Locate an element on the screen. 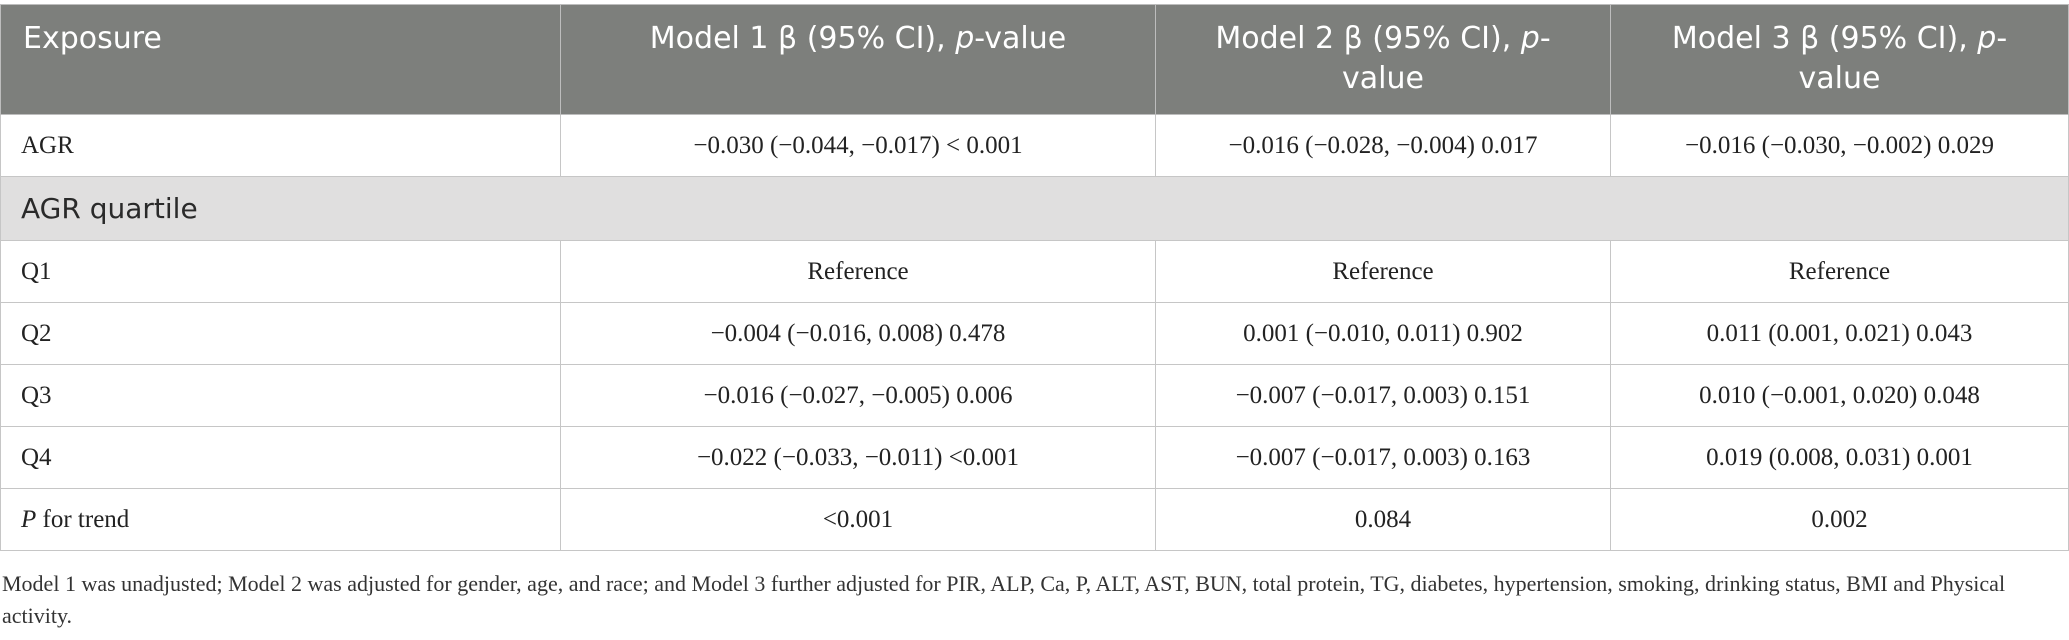 The width and height of the screenshot is (2069, 640). row-label: Q2 is located at coordinates (280, 333).